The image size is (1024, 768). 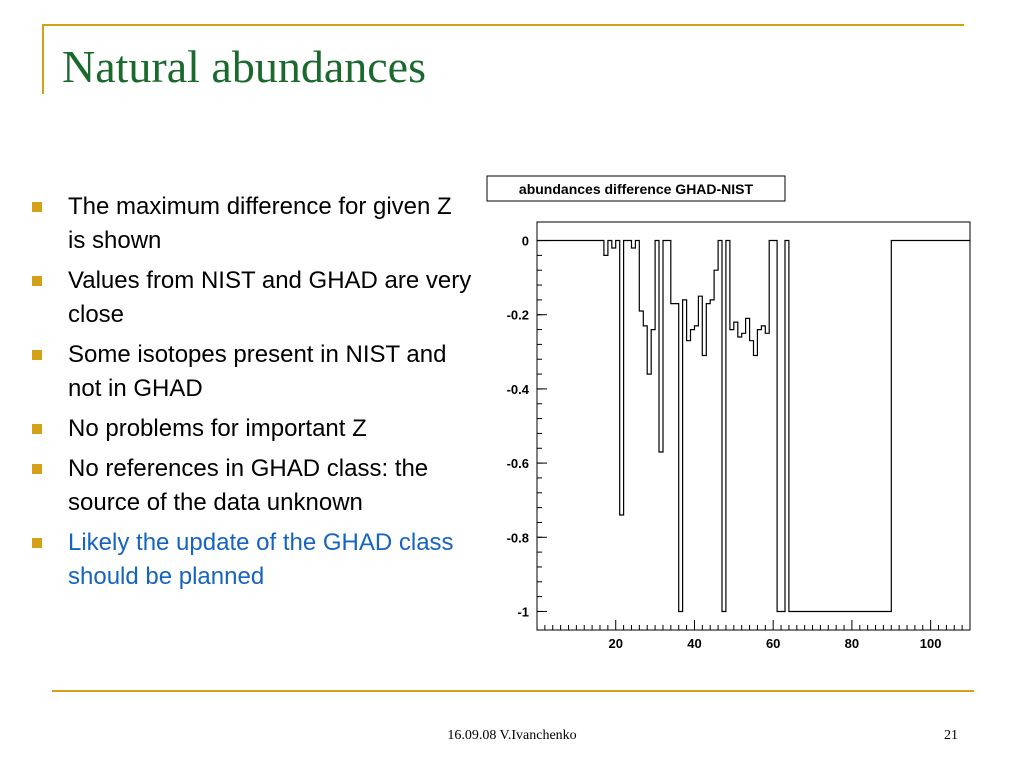 I want to click on y-tick-label: -0.4, so click(x=518, y=389).